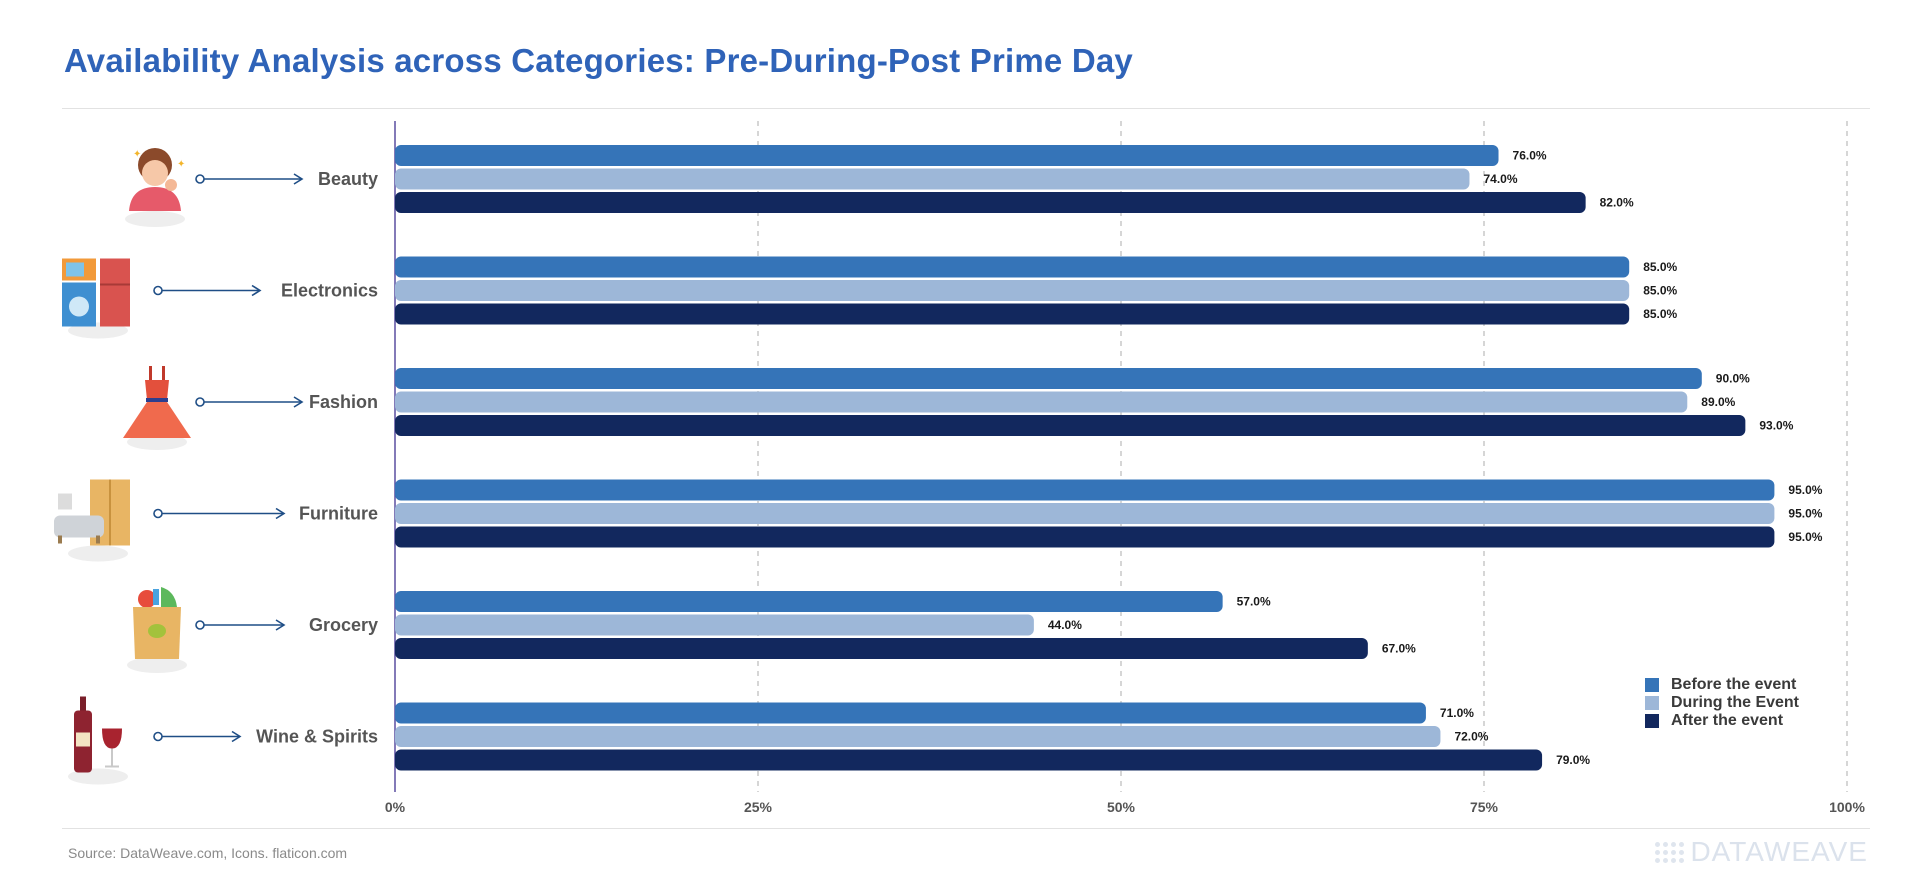 The width and height of the screenshot is (1920, 886). I want to click on glass-bowl, so click(112, 738).